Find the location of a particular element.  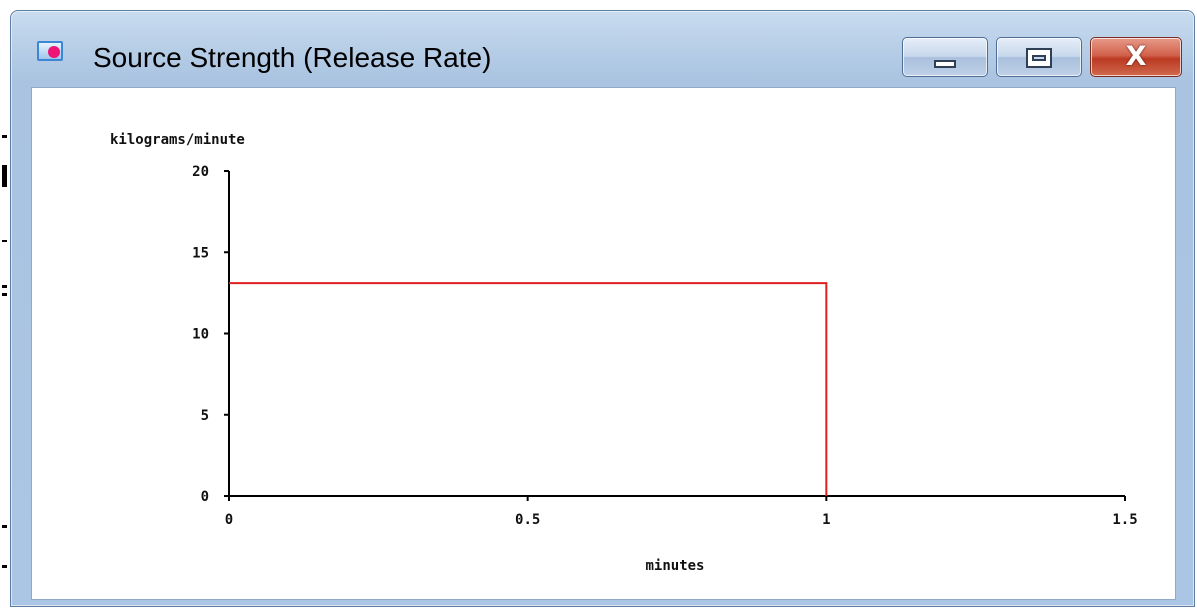

x-tick-label: 0.5 is located at coordinates (527, 520).